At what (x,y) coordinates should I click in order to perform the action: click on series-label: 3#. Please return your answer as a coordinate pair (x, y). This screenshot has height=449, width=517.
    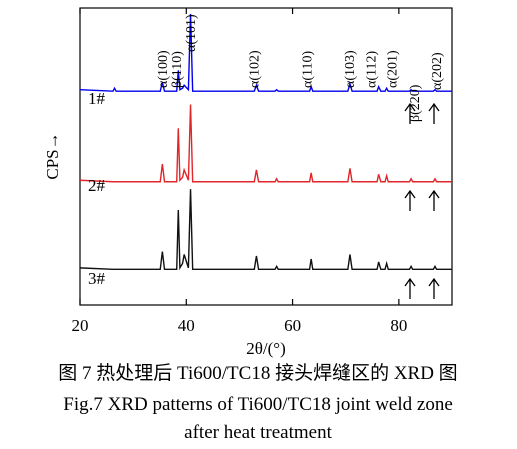
    Looking at the image, I should click on (97, 278).